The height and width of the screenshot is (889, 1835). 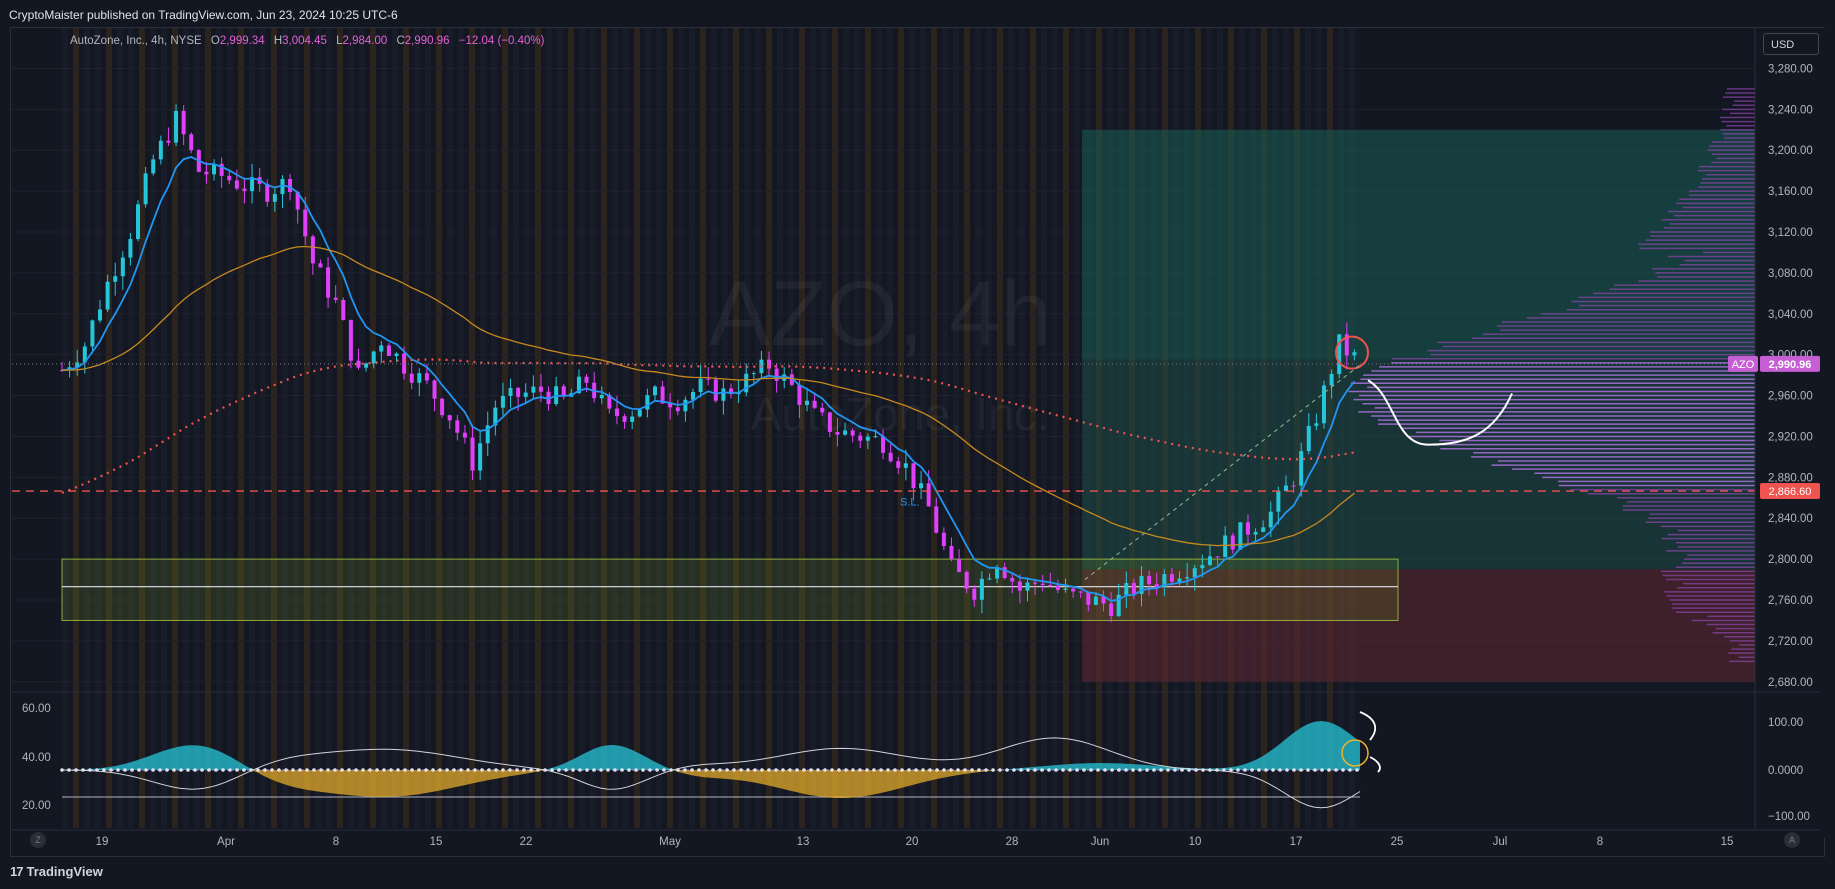 I want to click on time-tick: 8, so click(x=1600, y=842).